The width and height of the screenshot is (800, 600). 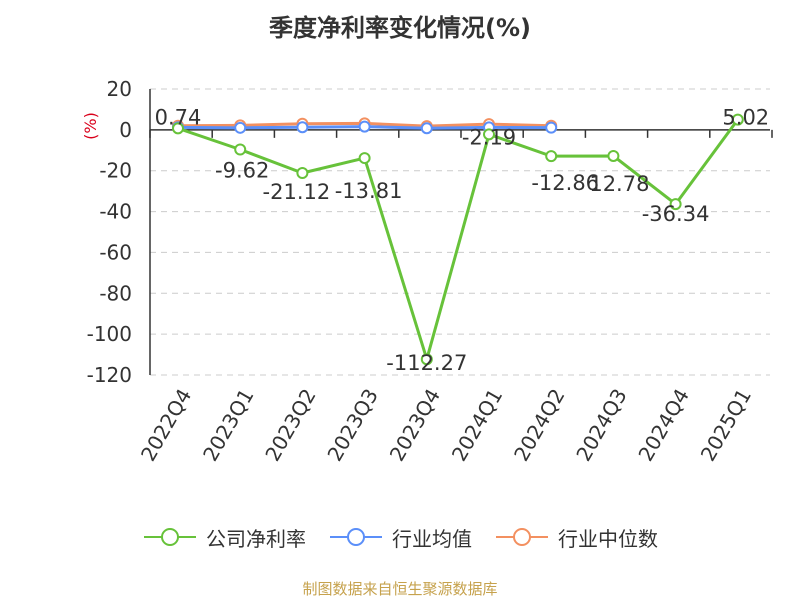 I want to click on x-tick-label: 2022Q4, so click(x=166, y=425).